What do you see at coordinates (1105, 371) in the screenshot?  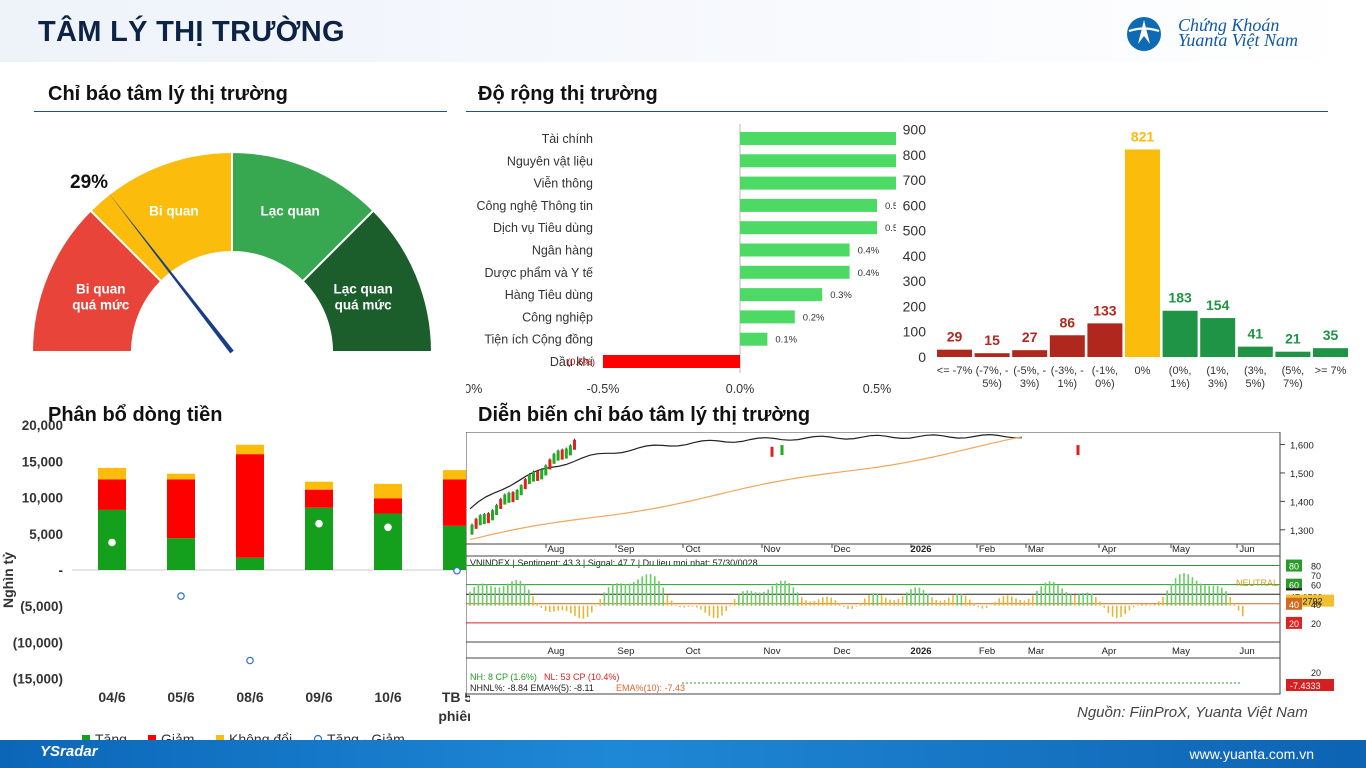 I see `dist-category-label: (-1%,` at bounding box center [1105, 371].